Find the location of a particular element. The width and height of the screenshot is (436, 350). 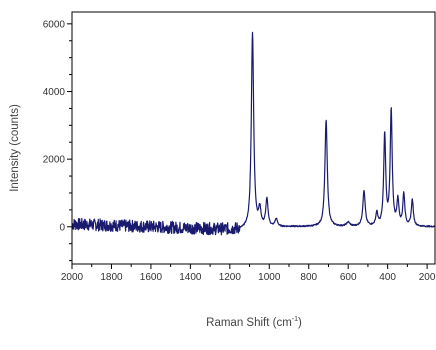

x-axis-label: Raman Shift (cm-1) is located at coordinates (254, 322).